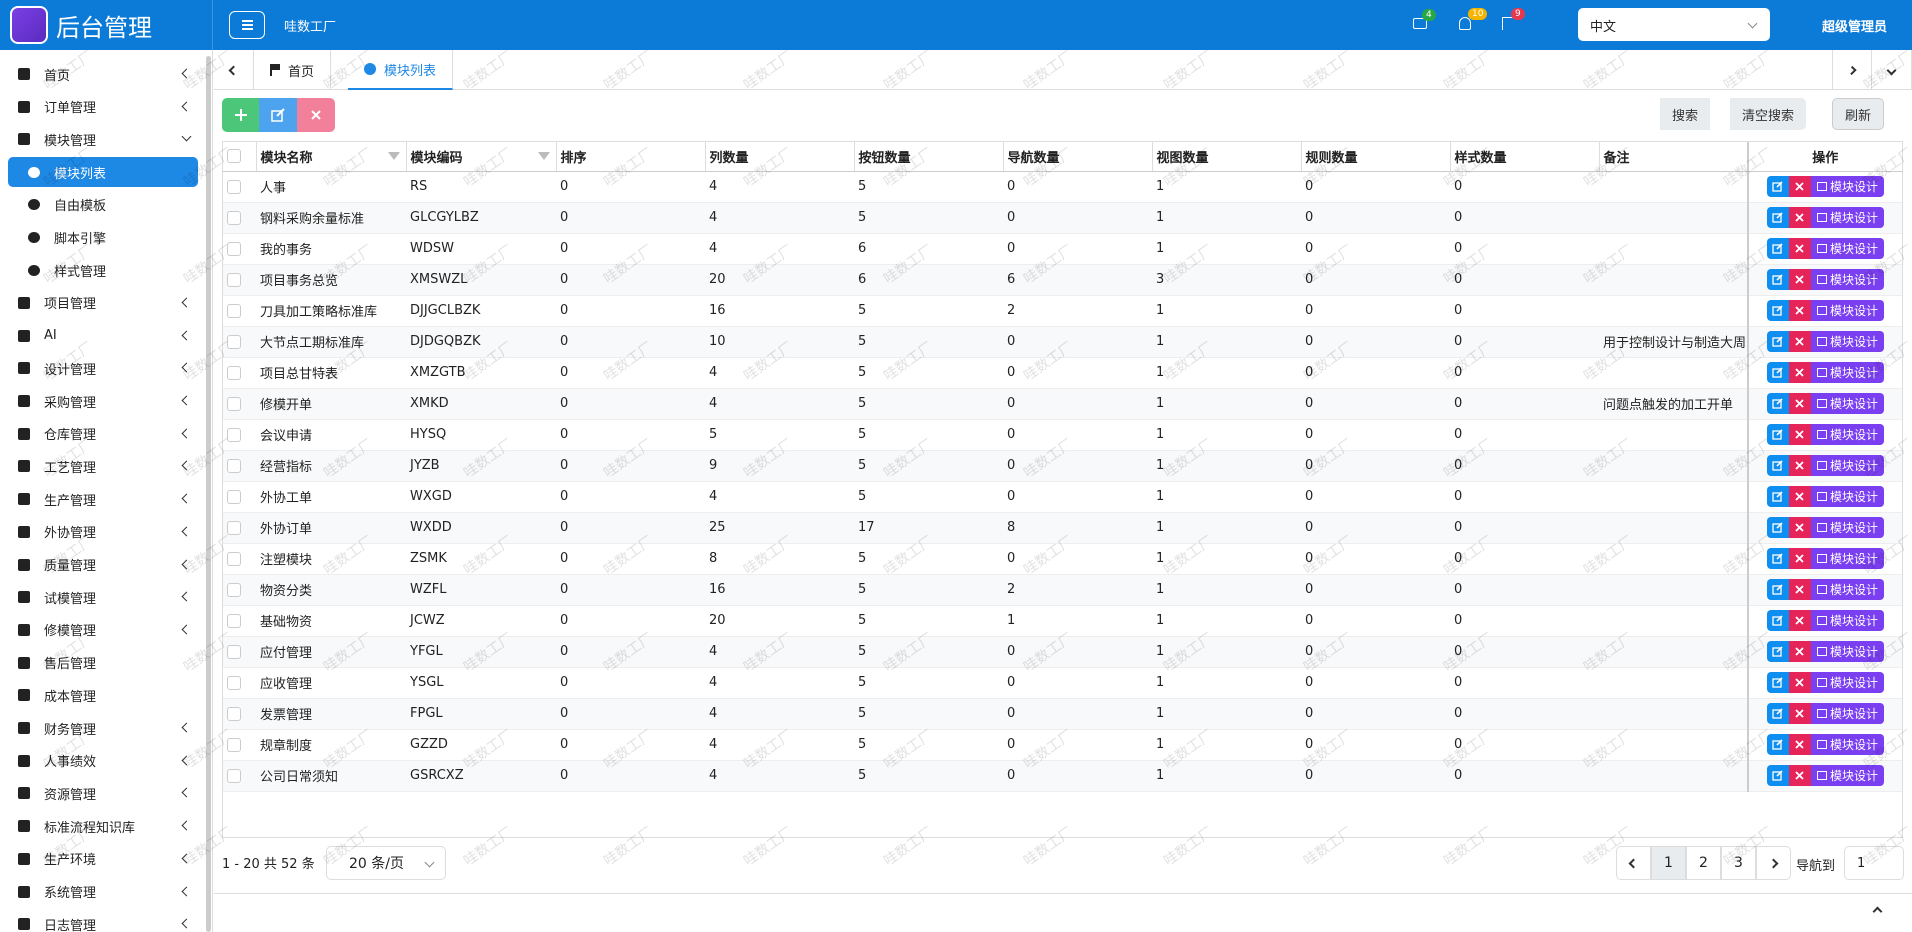 The width and height of the screenshot is (1912, 932). Describe the element at coordinates (103, 368) in the screenshot. I see `menu-item: 设计管理` at that location.